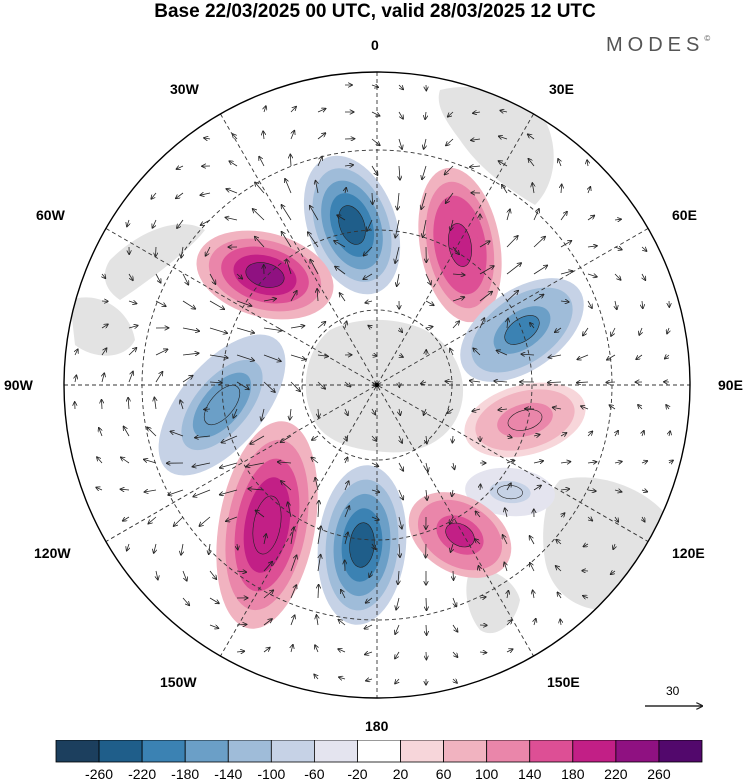  I want to click on contour-level, so click(222, 405).